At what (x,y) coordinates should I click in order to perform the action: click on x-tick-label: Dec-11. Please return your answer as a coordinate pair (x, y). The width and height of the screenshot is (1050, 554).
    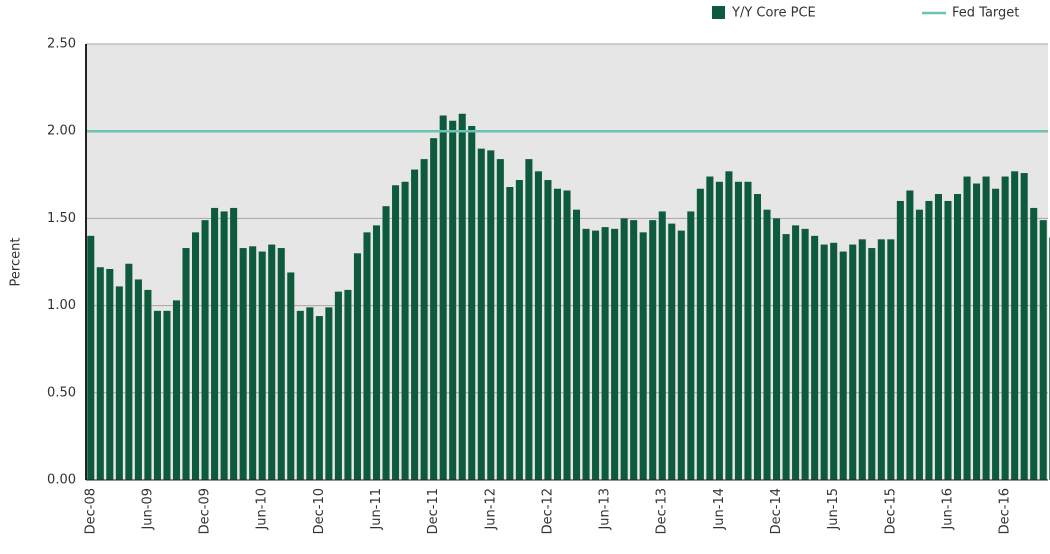
    Looking at the image, I should click on (433, 511).